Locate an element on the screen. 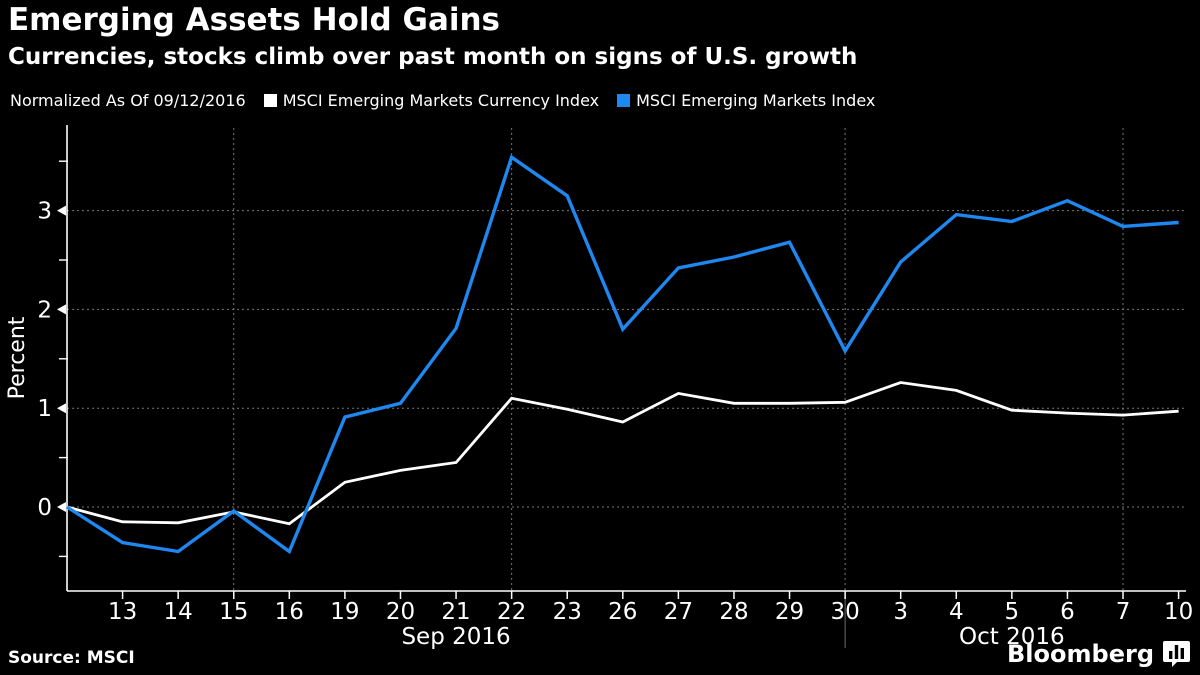 Image resolution: width=1200 pixels, height=675 pixels. currency-index-swatch is located at coordinates (270, 100).